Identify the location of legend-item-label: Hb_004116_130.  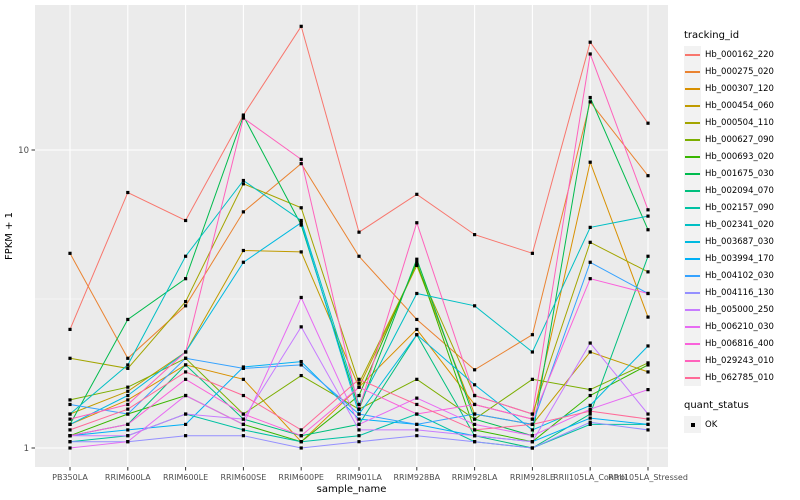
(739, 292).